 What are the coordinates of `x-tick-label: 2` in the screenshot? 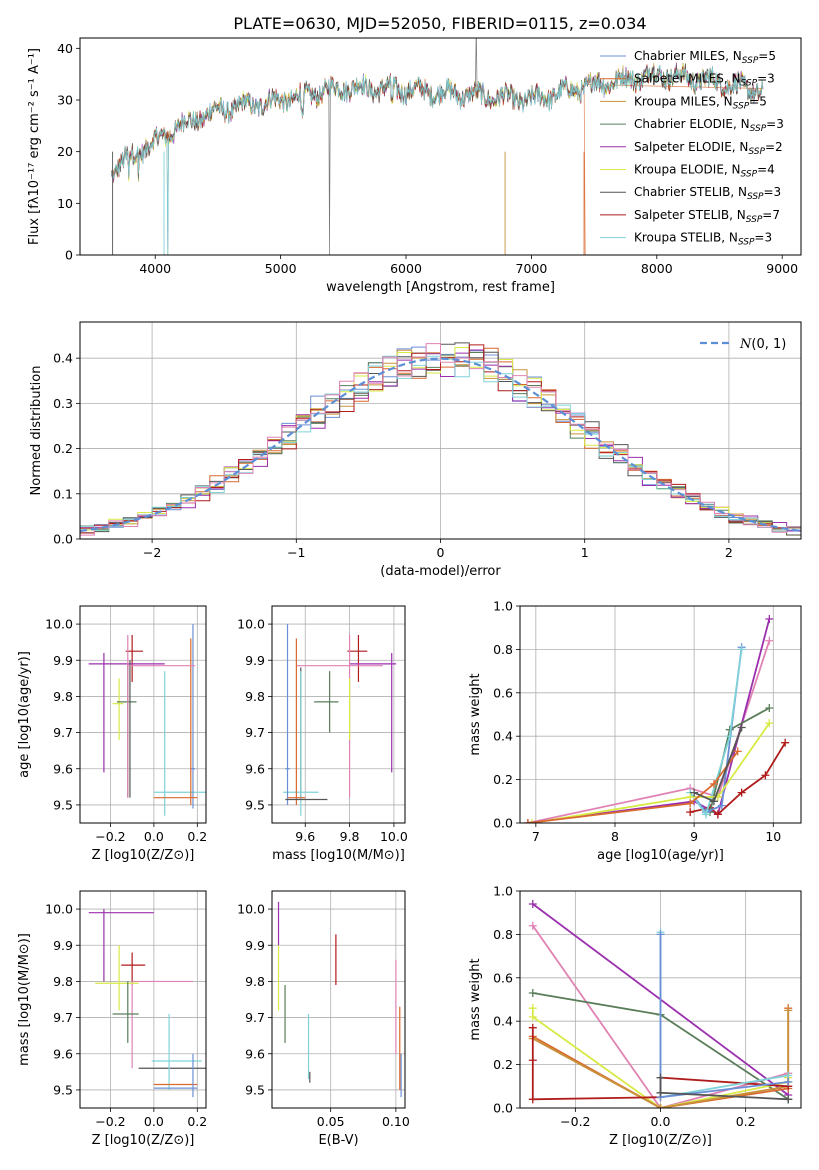 It's located at (729, 552).